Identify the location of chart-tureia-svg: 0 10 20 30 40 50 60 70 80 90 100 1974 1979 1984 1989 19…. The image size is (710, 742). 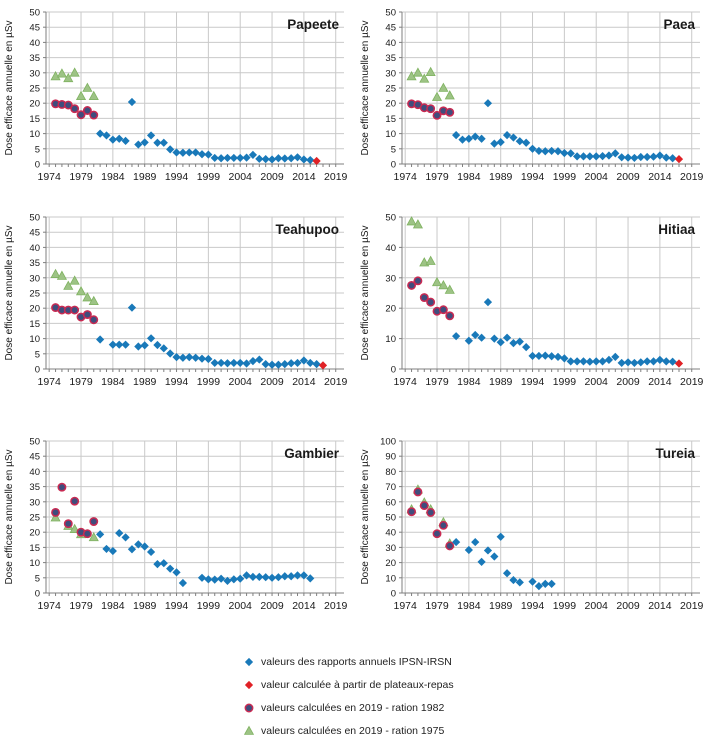
(532, 525).